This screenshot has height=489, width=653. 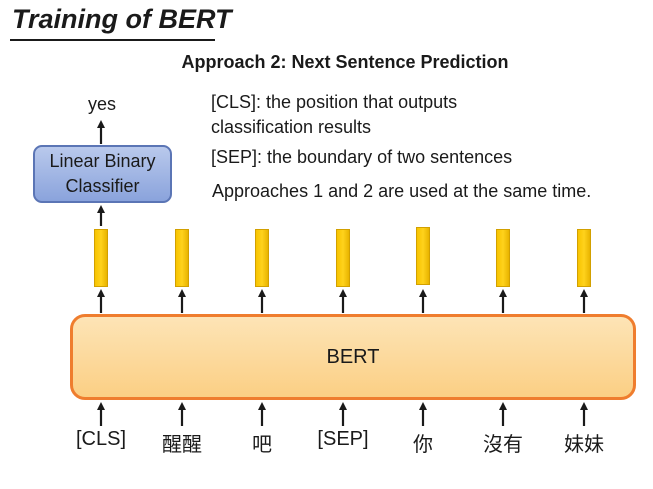 I want to click on linear-binary-classifier: Linear Binary Classifier, so click(x=102, y=174).